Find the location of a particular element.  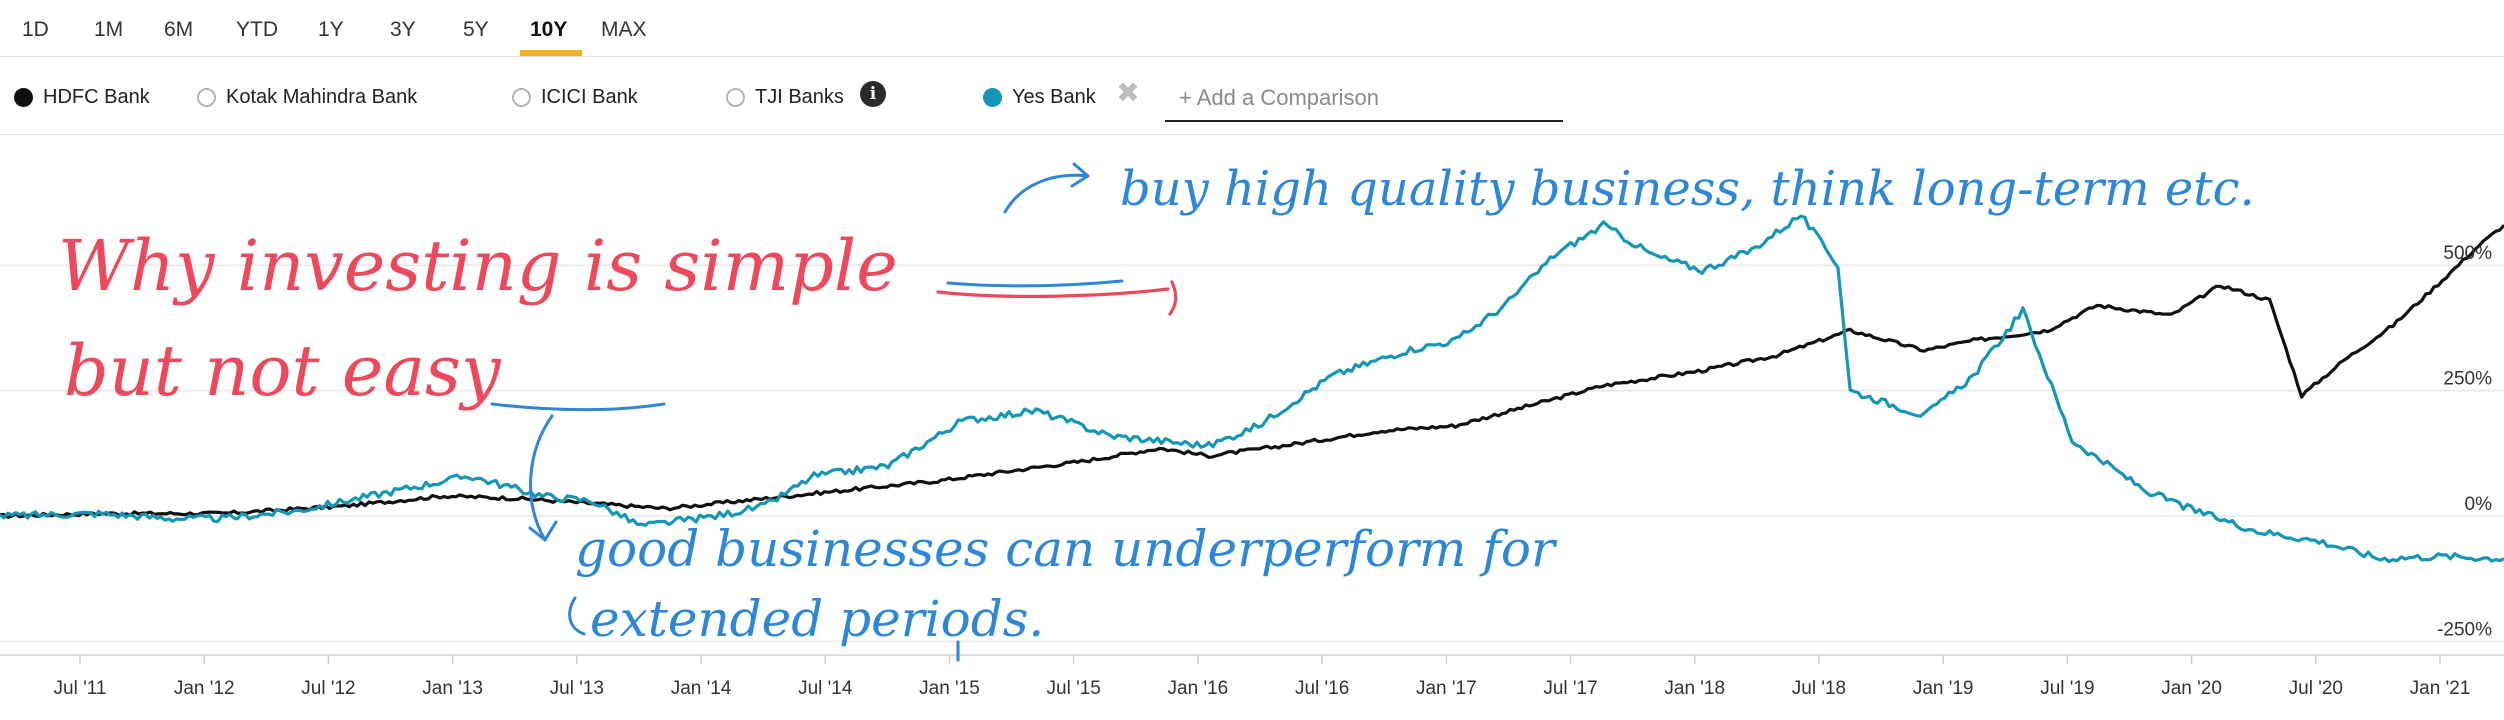

legend-label-kotak-mahindra-bank: Kotak Mahindra Bank is located at coordinates (322, 96).